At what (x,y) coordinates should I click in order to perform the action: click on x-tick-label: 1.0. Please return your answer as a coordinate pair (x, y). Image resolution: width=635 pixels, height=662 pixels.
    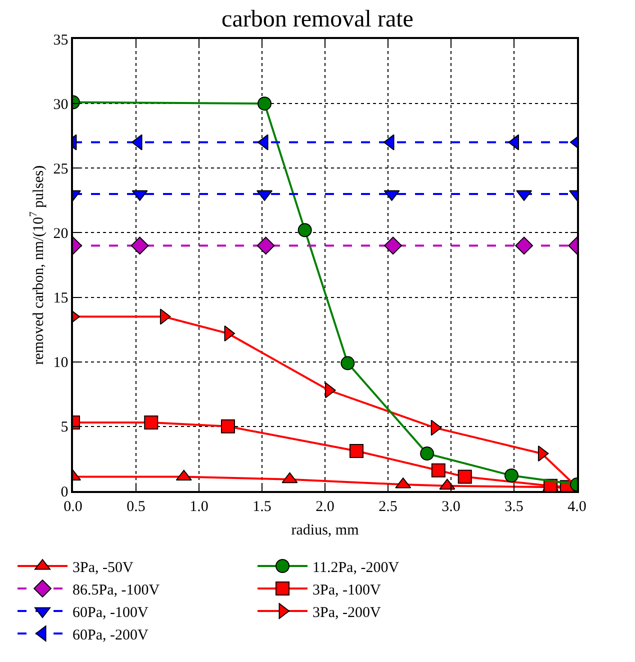
    Looking at the image, I should click on (199, 506).